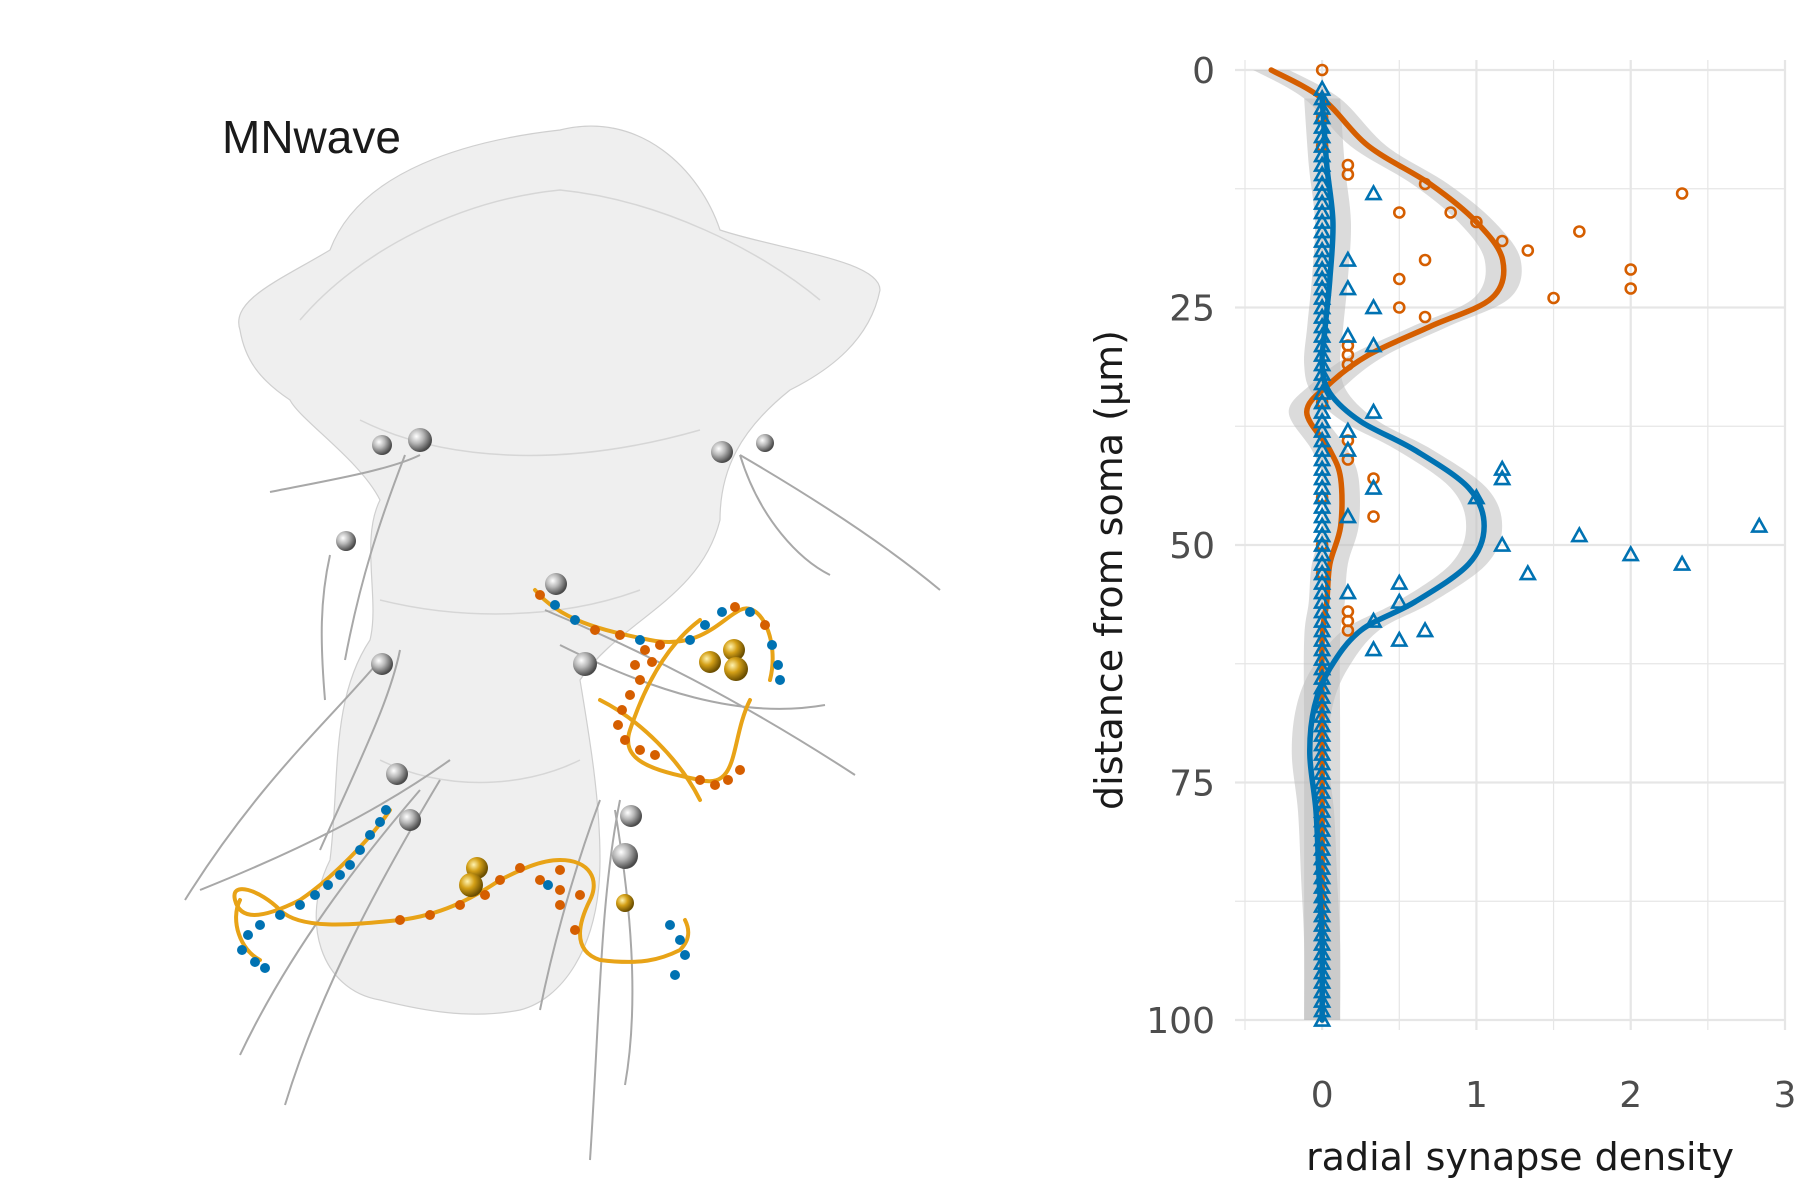 The width and height of the screenshot is (1800, 1204). Describe the element at coordinates (311, 137) in the screenshot. I see `panel-label: MNwave` at that location.